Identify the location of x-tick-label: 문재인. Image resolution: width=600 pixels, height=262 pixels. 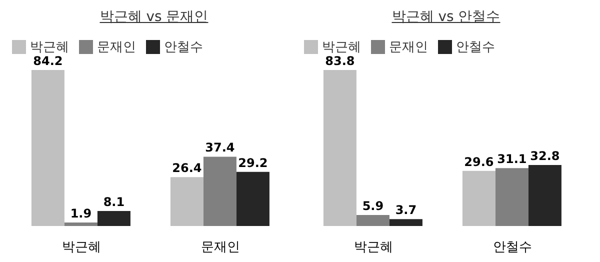
(220, 248).